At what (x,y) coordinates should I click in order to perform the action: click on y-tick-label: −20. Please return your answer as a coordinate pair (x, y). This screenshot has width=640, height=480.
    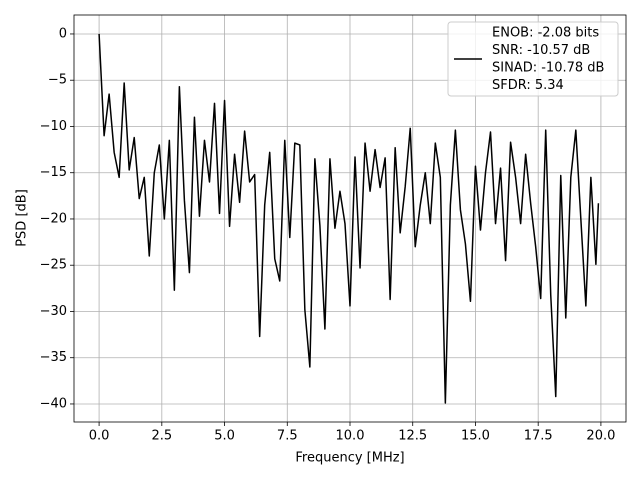
    Looking at the image, I should click on (53, 218).